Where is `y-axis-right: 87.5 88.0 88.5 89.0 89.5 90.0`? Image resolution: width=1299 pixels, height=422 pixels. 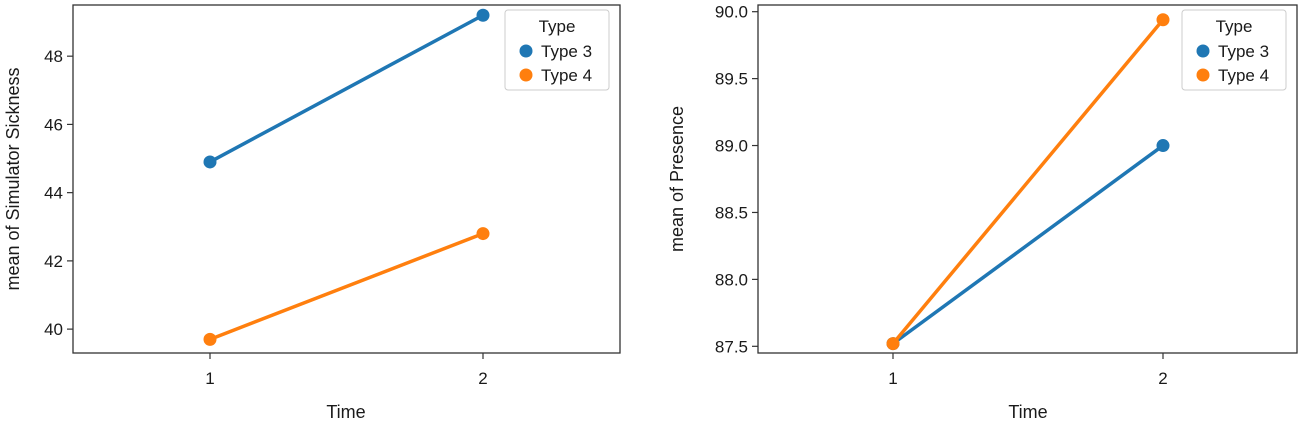 y-axis-right: 87.5 88.0 88.5 89.0 89.5 90.0 is located at coordinates (736, 179).